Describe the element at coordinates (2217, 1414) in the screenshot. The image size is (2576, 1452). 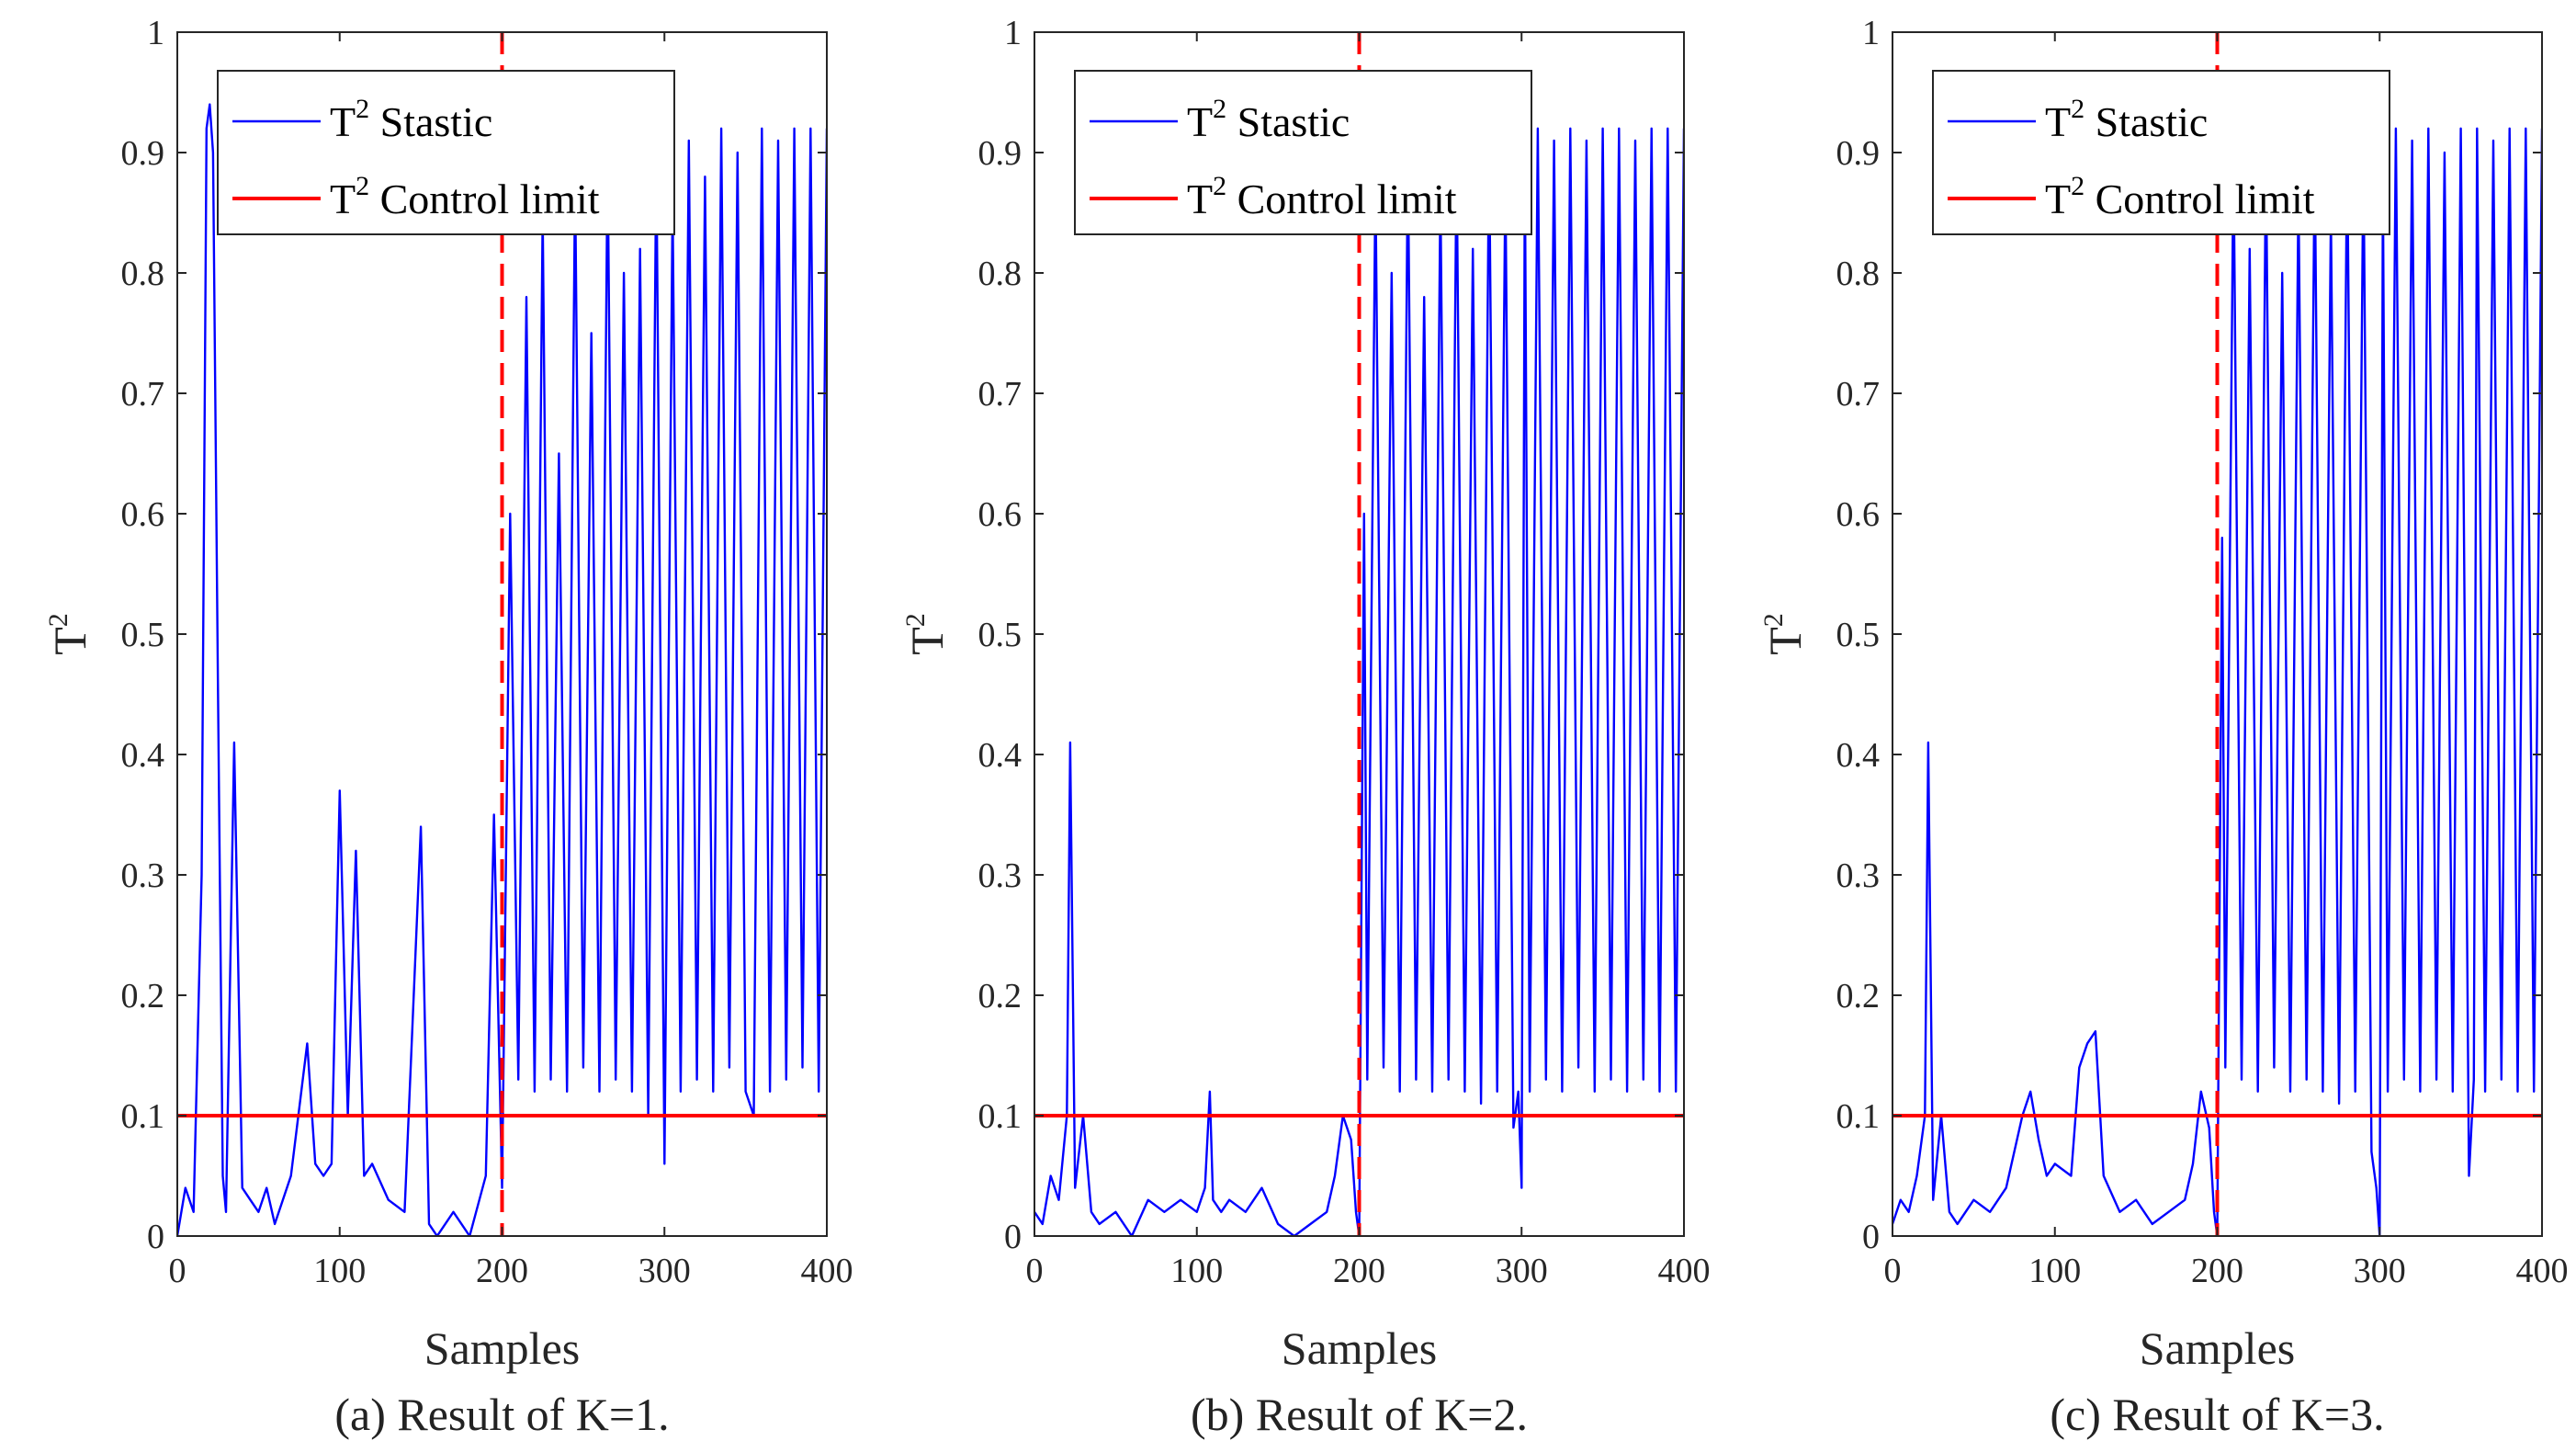
I see `panel-caption: (c) Result of K=3.` at that location.